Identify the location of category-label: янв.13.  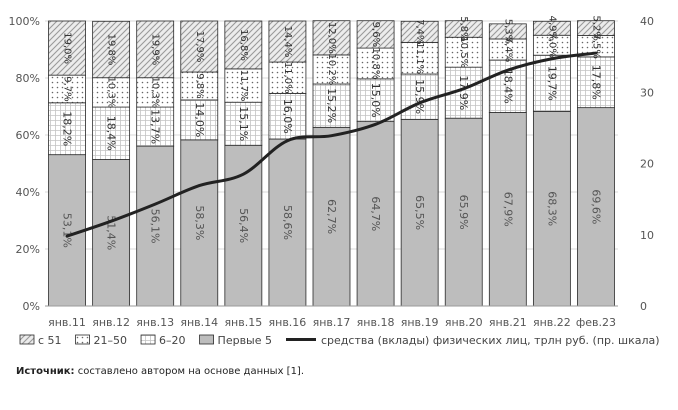
(155, 322).